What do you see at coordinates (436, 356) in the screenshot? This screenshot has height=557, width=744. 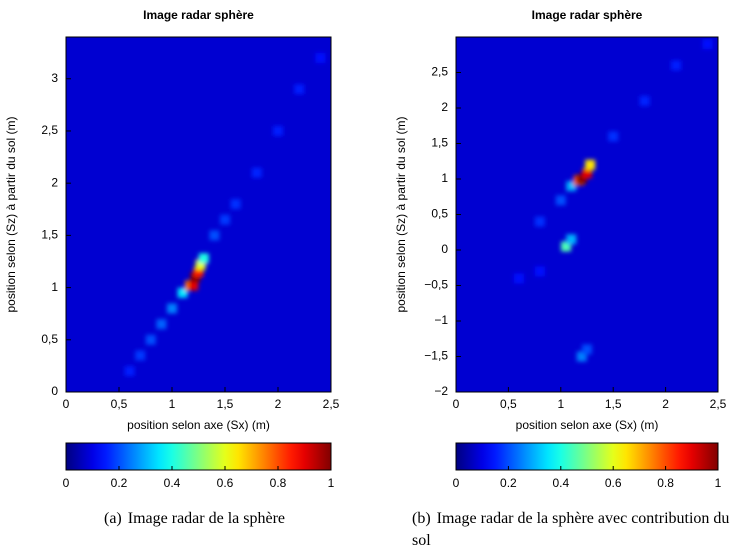 I see `y-tick-label: −1,5` at bounding box center [436, 356].